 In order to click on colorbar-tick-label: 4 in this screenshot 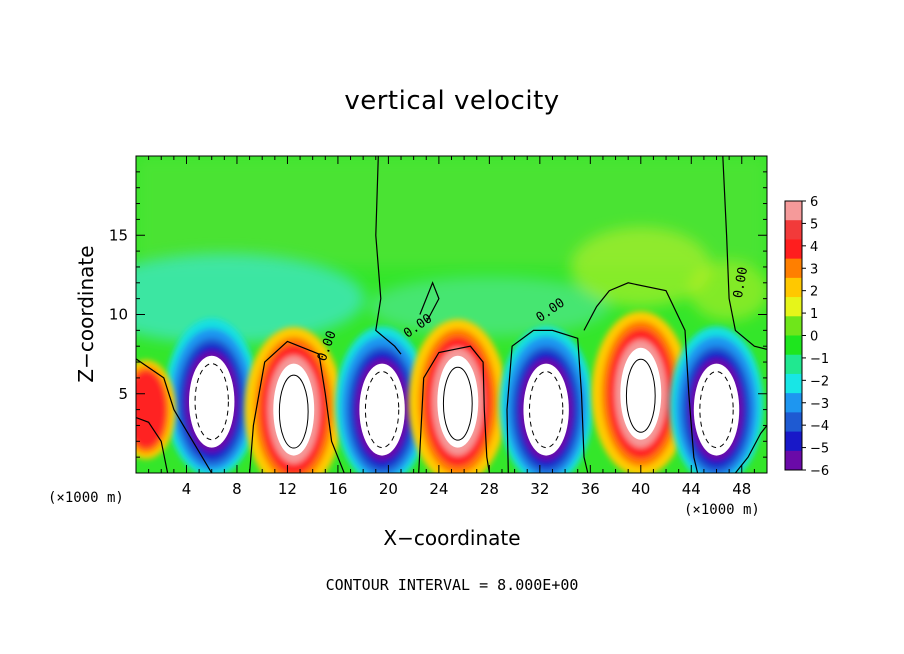, I will do `click(814, 247)`.